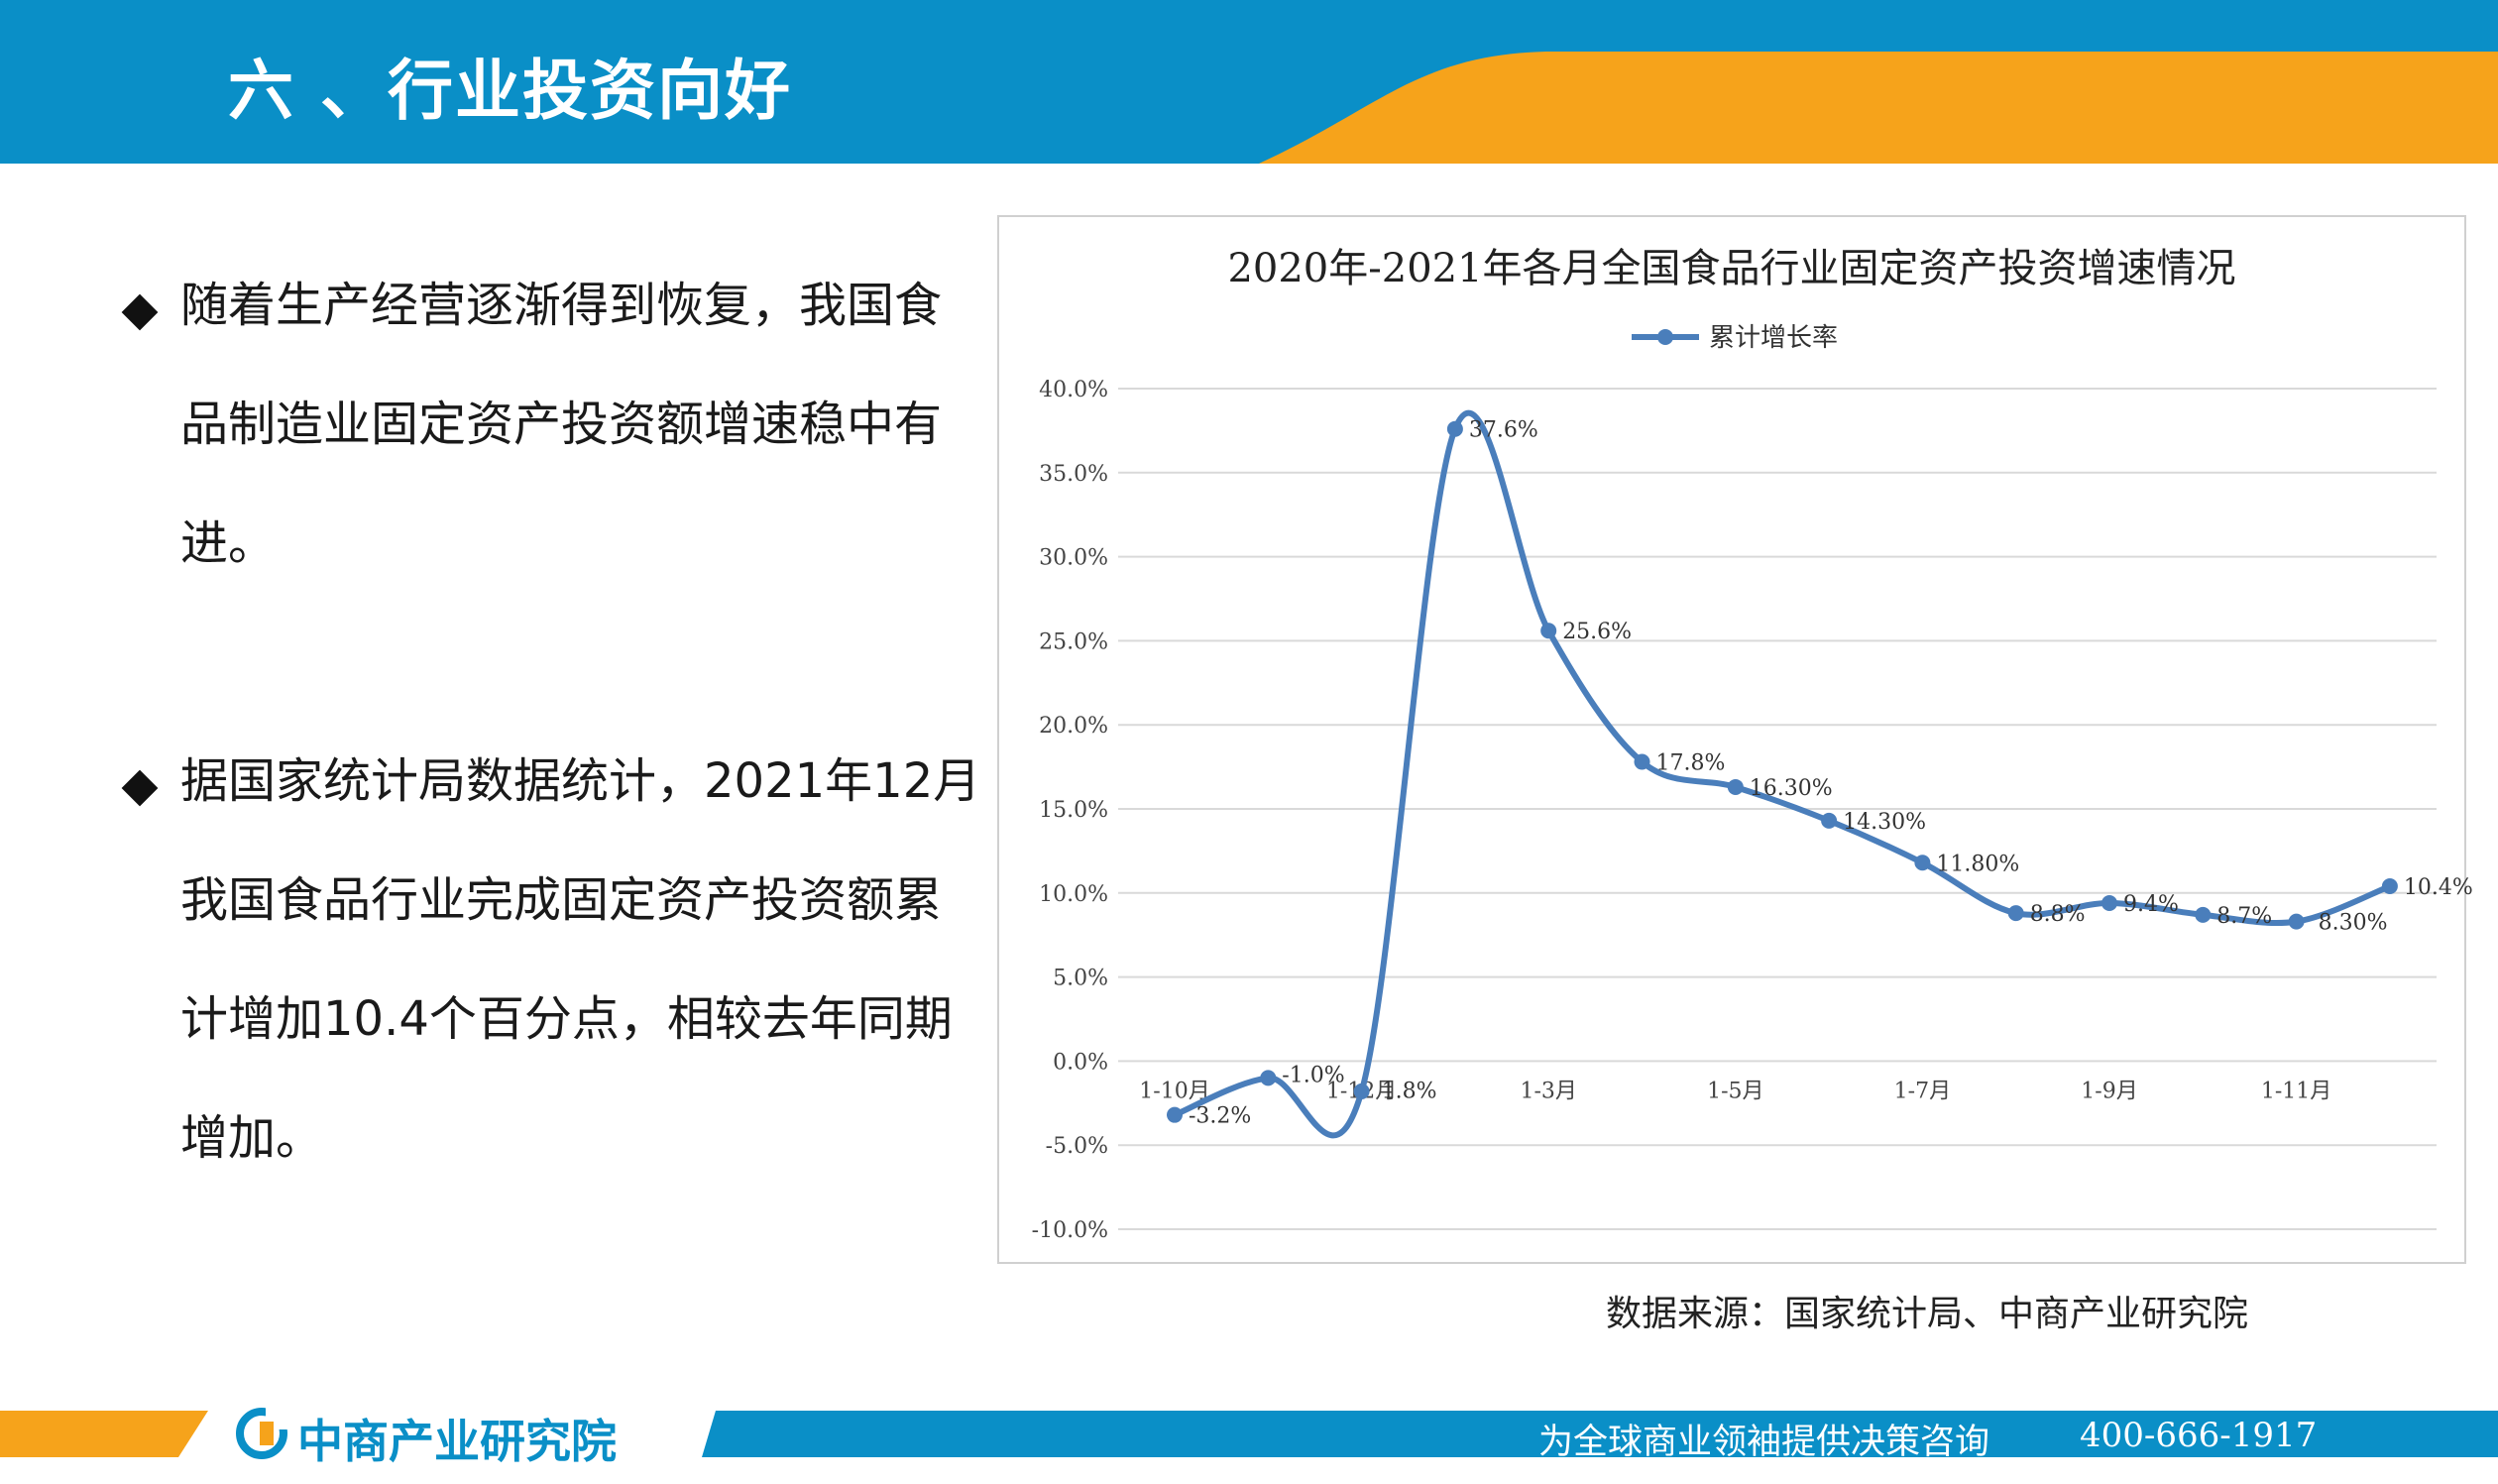 The image size is (2498, 1484). Describe the element at coordinates (263, 1433) in the screenshot. I see `logo-mark-icon` at that location.